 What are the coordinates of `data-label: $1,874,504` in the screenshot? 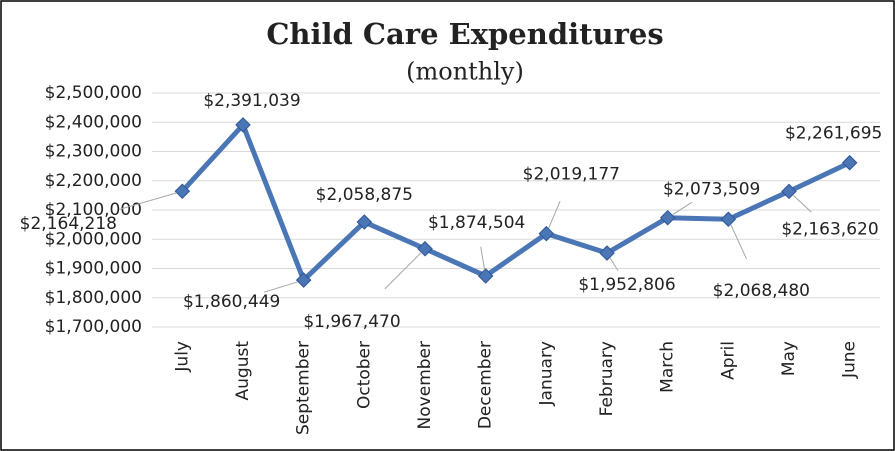 It's located at (476, 223).